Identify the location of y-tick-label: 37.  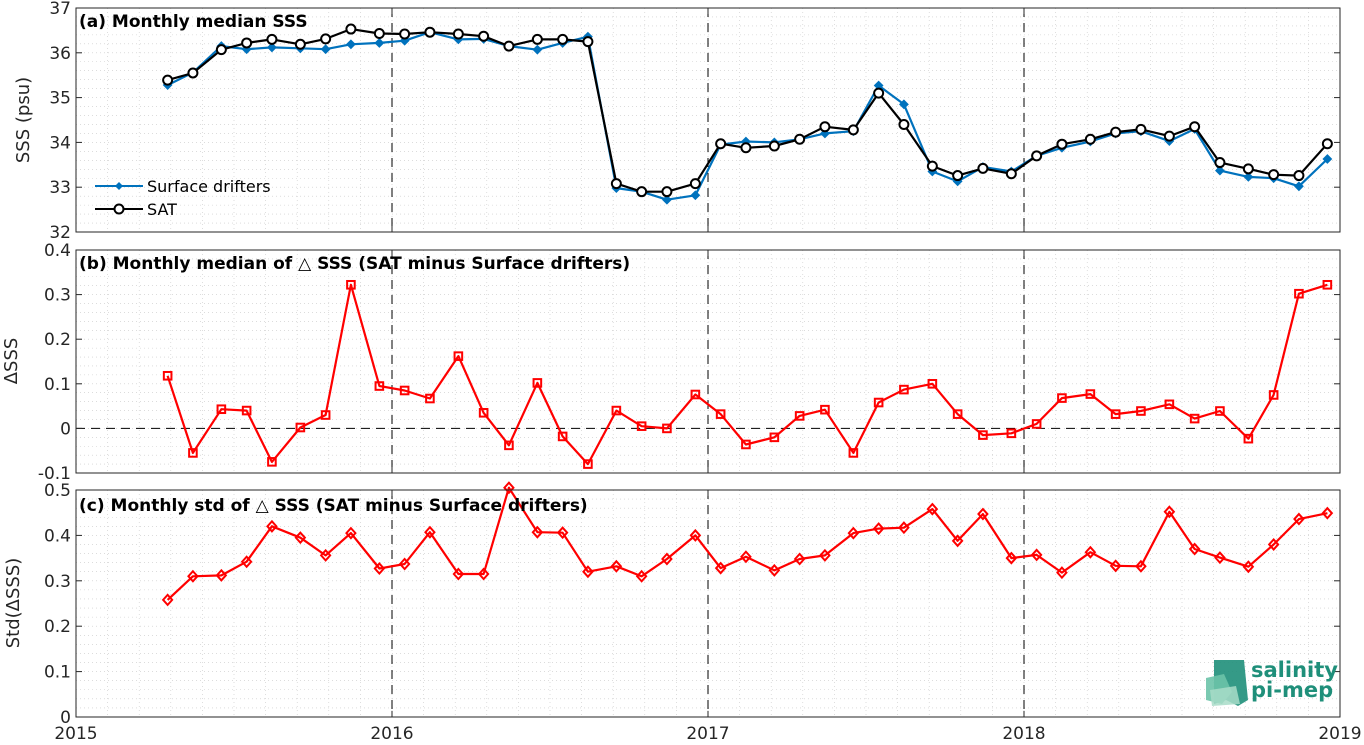
(60, 9).